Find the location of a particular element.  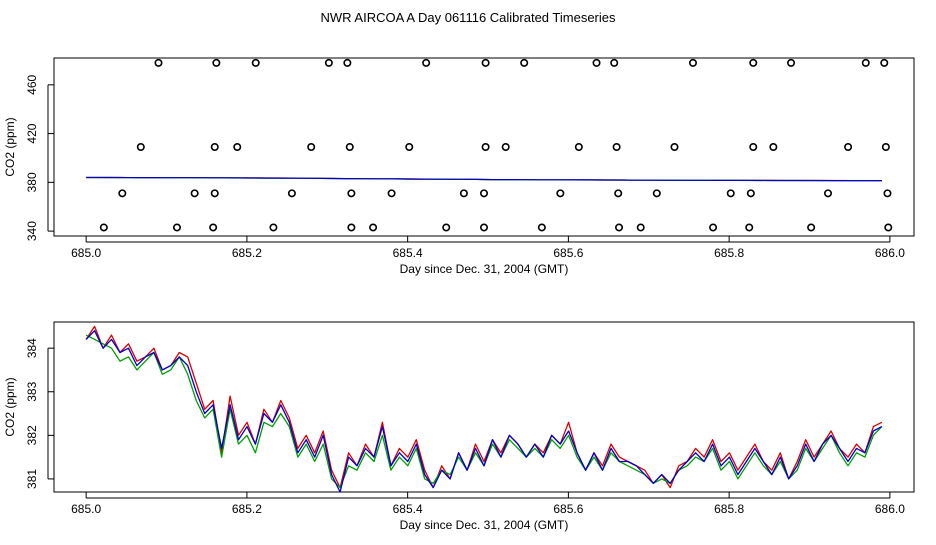

y-tick-label: 382 is located at coordinates (32, 435).